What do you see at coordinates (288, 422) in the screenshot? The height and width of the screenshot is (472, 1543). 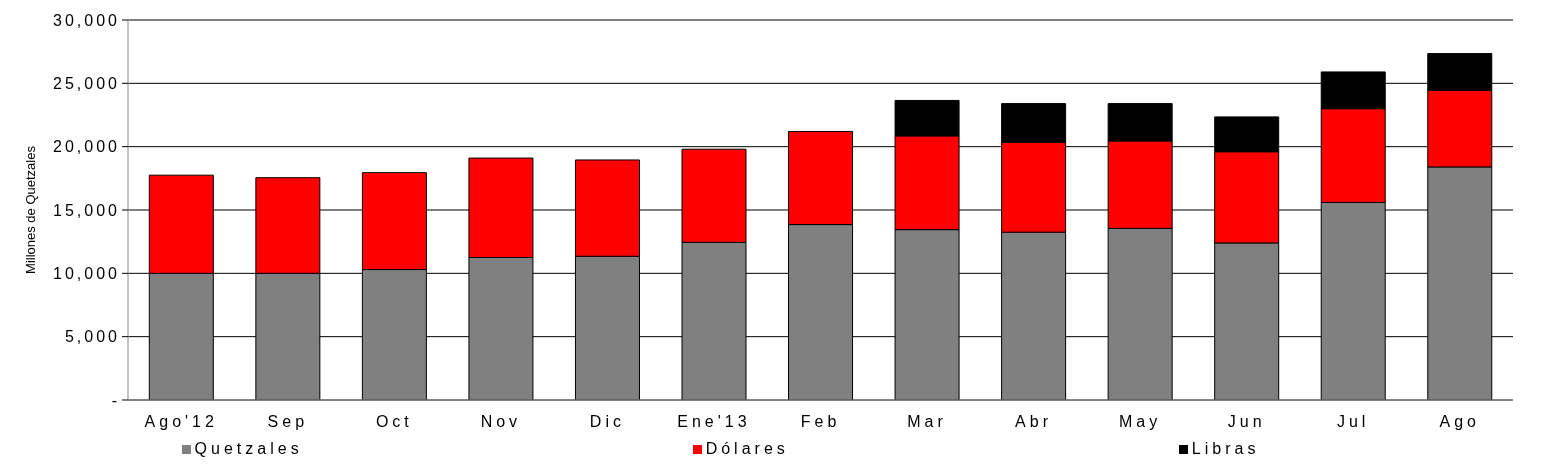 I see `x-tick-label: Sep` at bounding box center [288, 422].